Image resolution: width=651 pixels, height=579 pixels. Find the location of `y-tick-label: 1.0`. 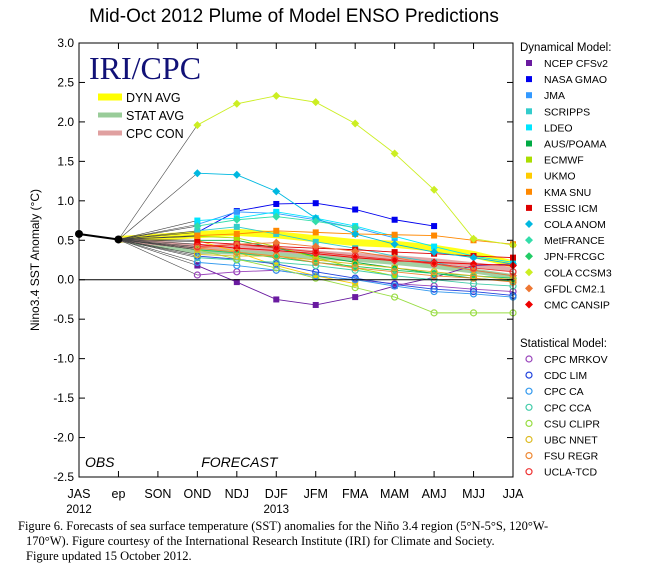

y-tick-label: 1.0 is located at coordinates (65, 201).